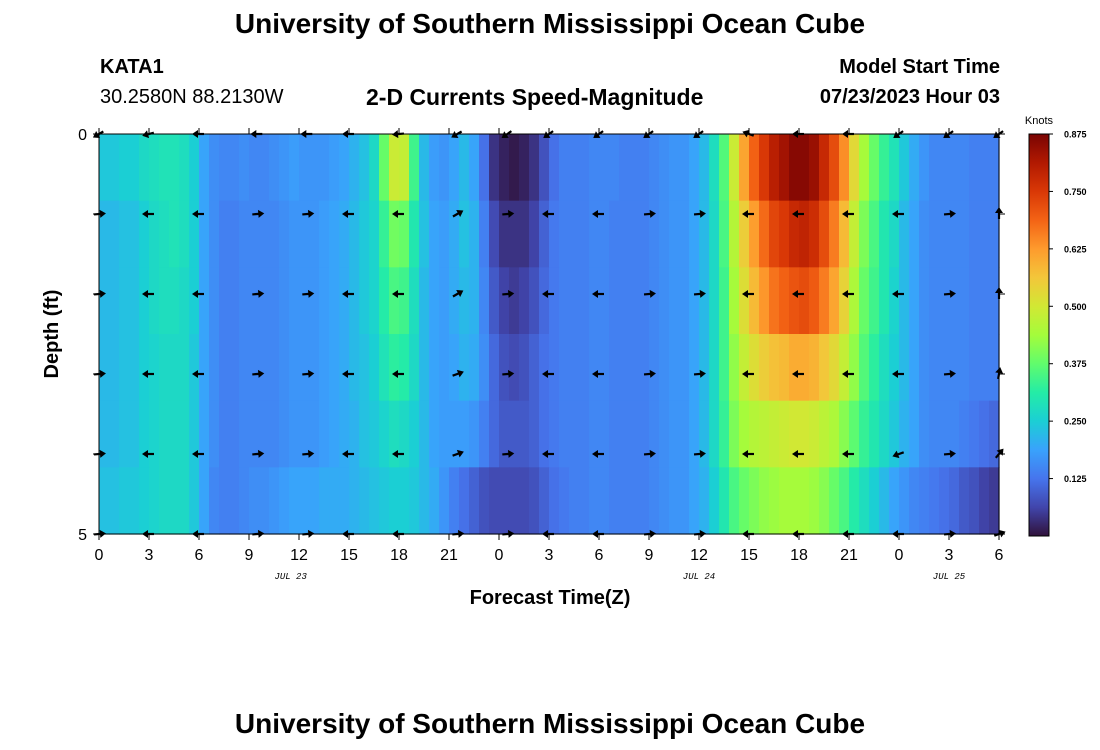  What do you see at coordinates (1039, 121) in the screenshot?
I see `colorbar-label: Knots` at bounding box center [1039, 121].